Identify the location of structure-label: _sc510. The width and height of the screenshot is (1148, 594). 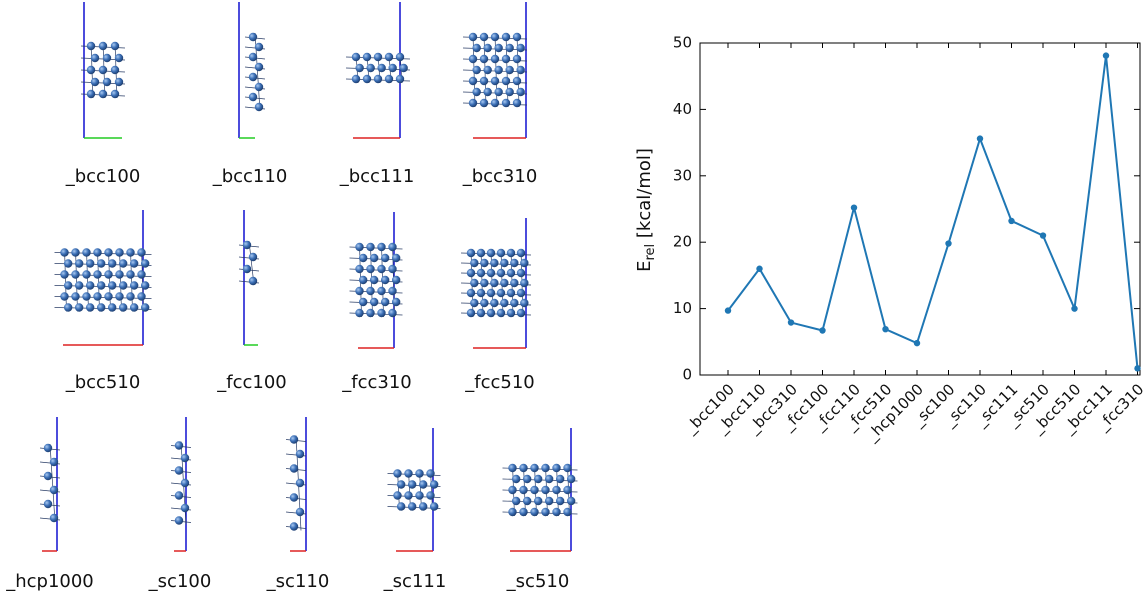
(538, 581).